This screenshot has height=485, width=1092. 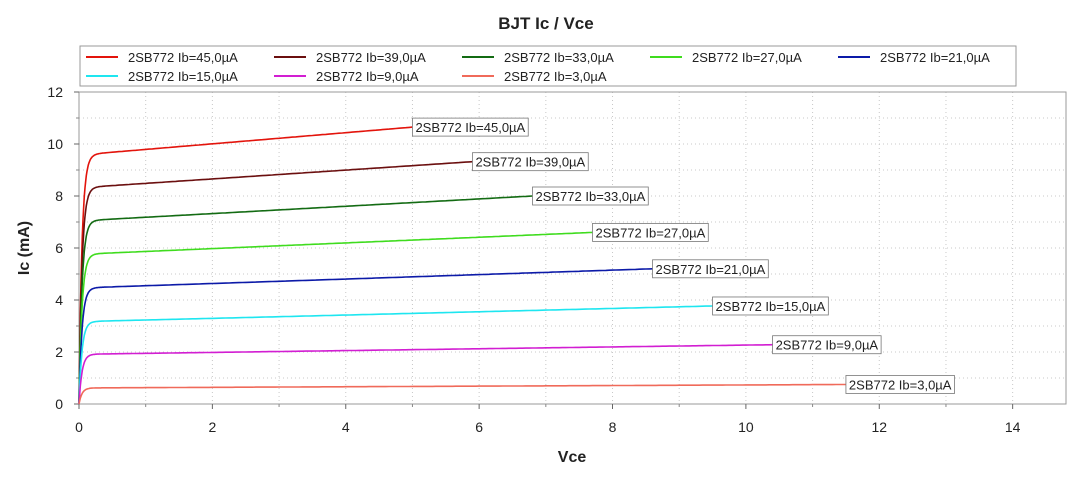 I want to click on x-axis-label: Vce, so click(x=572, y=457).